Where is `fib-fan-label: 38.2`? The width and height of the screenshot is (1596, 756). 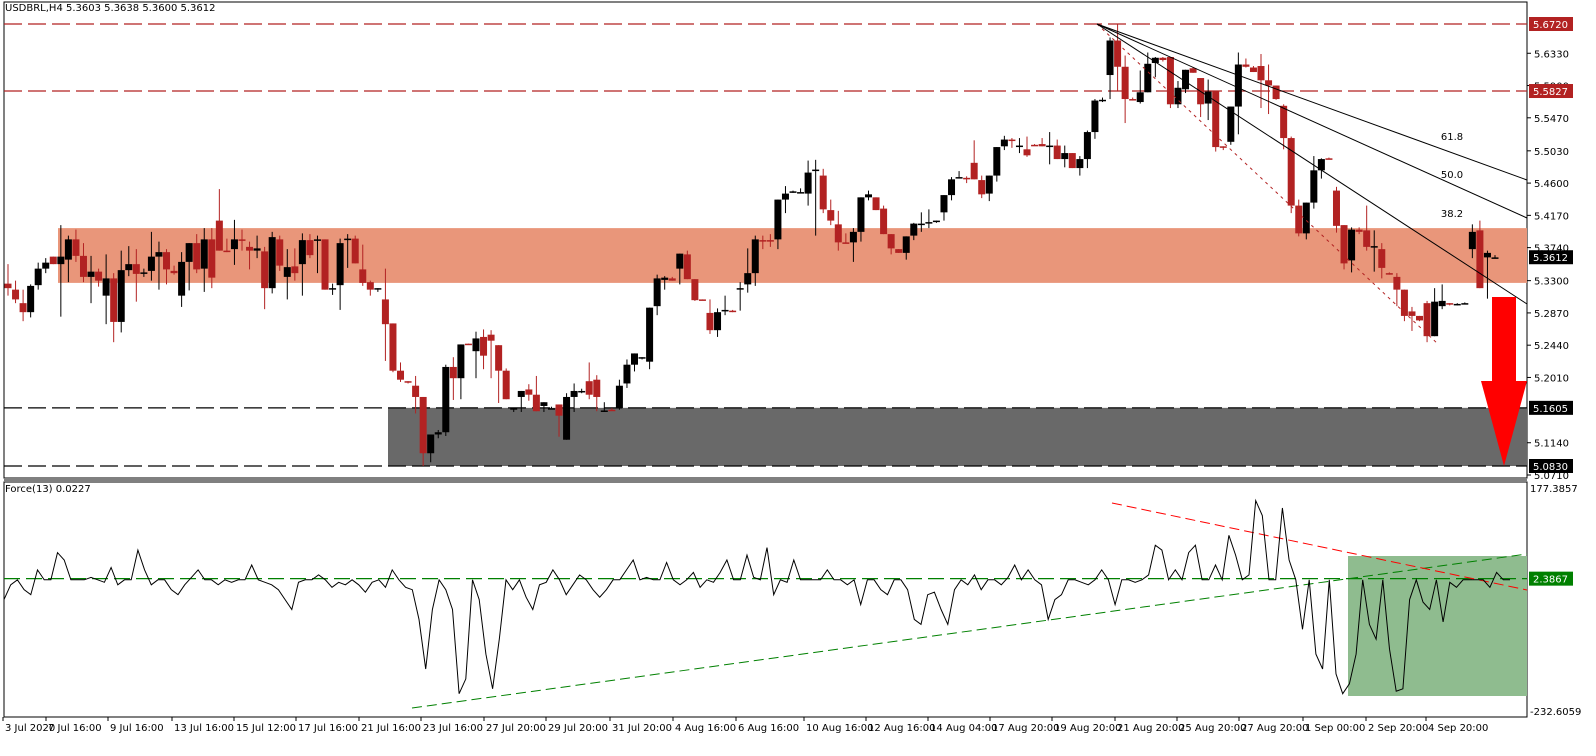 fib-fan-label: 38.2 is located at coordinates (1452, 214).